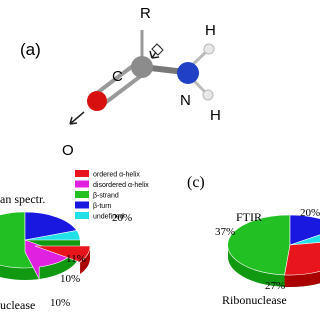 This screenshot has width=320, height=320. What do you see at coordinates (225, 232) in the screenshot?
I see `percent-label: 37%` at bounding box center [225, 232].